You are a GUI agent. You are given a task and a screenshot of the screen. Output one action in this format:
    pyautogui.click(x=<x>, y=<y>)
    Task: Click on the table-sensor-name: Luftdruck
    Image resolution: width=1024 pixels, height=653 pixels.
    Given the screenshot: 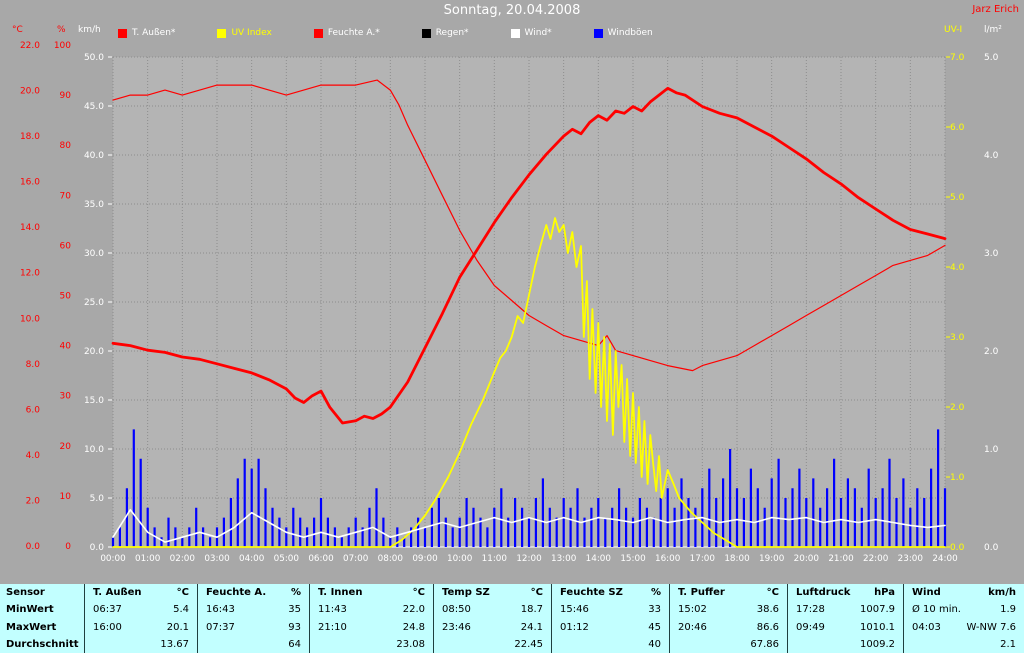 What is the action you would take?
    pyautogui.click(x=823, y=593)
    